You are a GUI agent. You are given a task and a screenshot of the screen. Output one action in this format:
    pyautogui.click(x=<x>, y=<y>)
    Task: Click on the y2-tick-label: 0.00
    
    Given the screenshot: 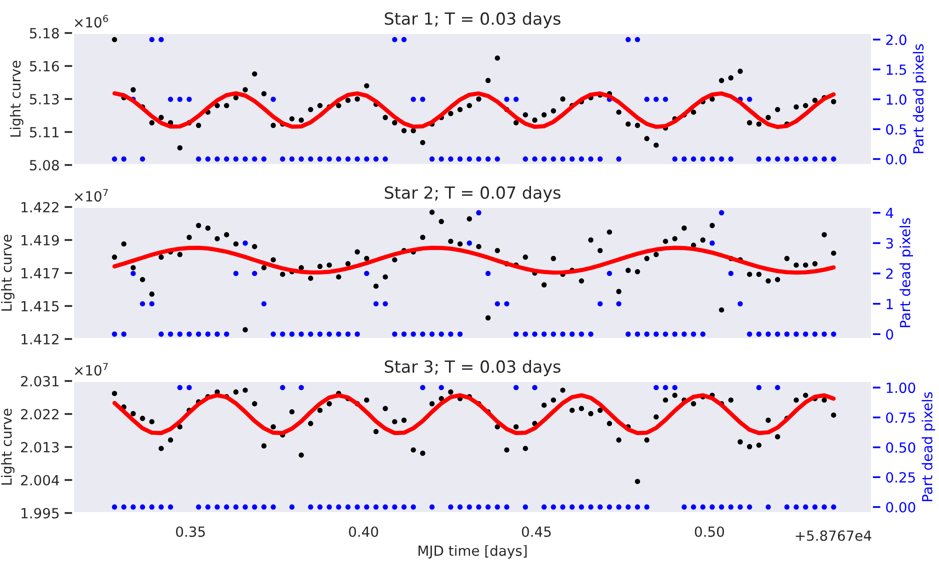 What is the action you would take?
    pyautogui.click(x=901, y=507)
    